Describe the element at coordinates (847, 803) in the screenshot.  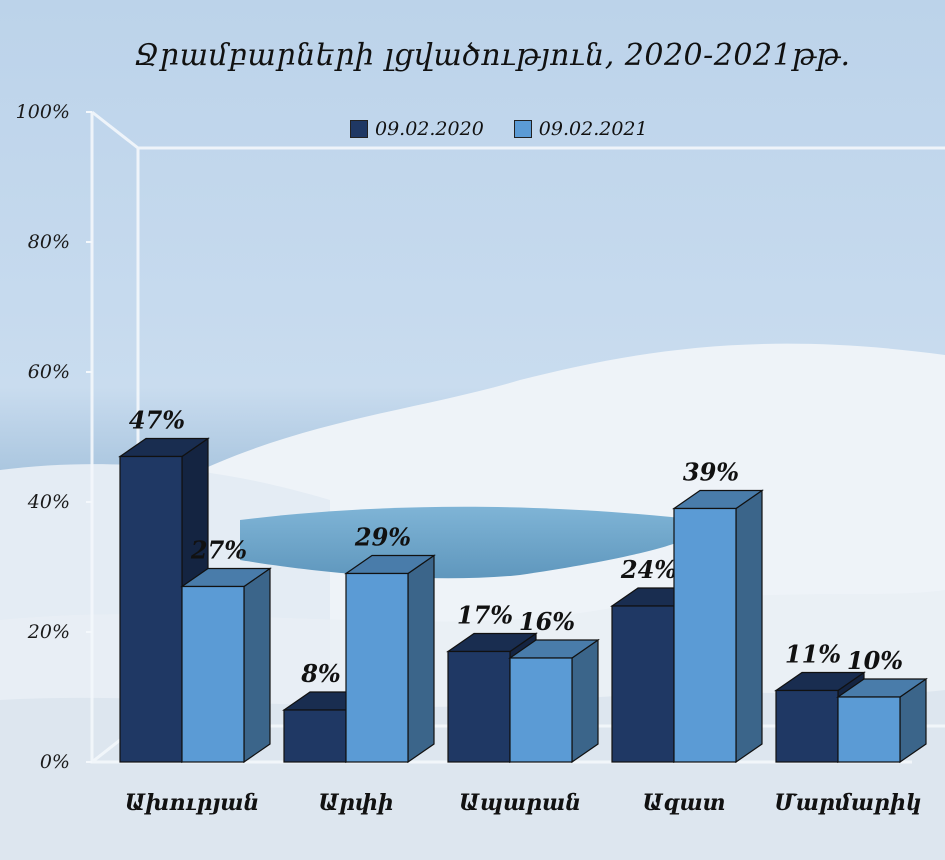
I see `x-tick-label-5: Մարմարիկ` at that location.